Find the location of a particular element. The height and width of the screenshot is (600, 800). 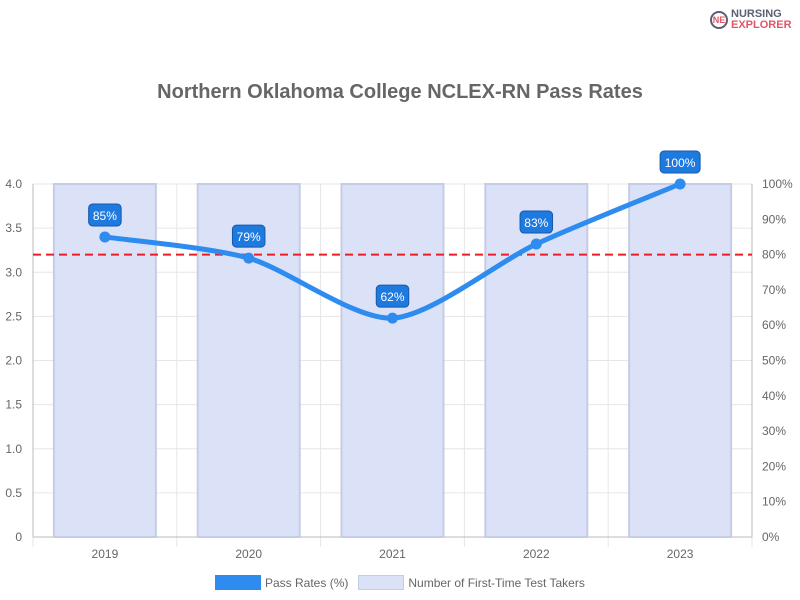

data-label: 83% is located at coordinates (536, 223).